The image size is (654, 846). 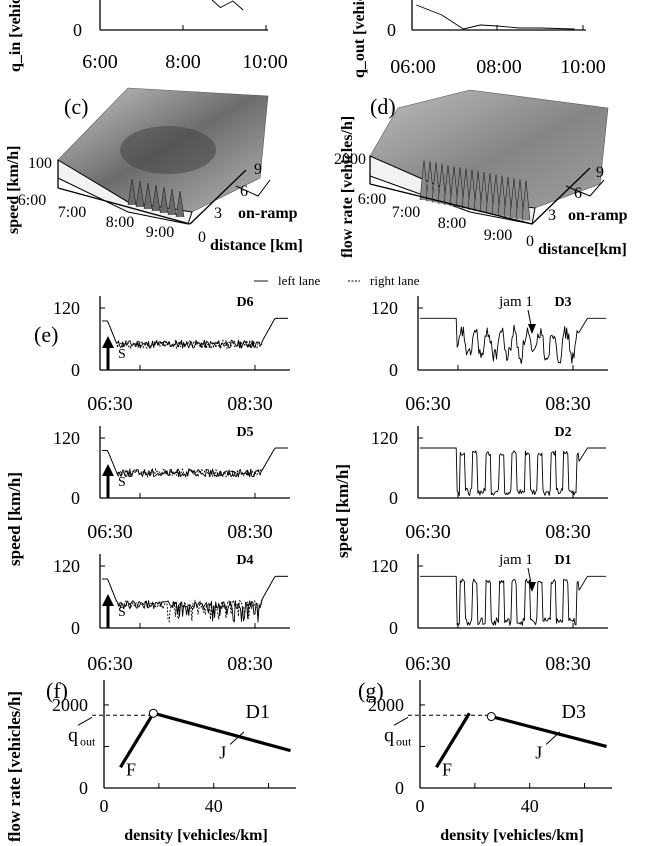 What do you see at coordinates (85, 721) in the screenshot?
I see `qout-pointer` at bounding box center [85, 721].